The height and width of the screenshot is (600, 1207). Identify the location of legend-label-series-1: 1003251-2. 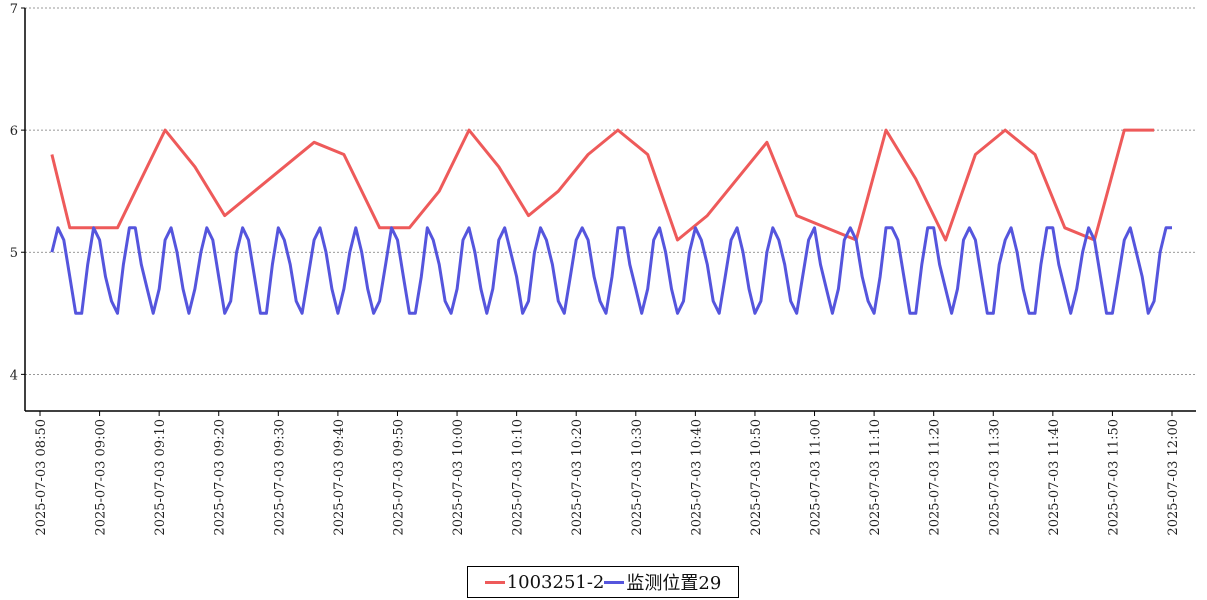
(555, 582).